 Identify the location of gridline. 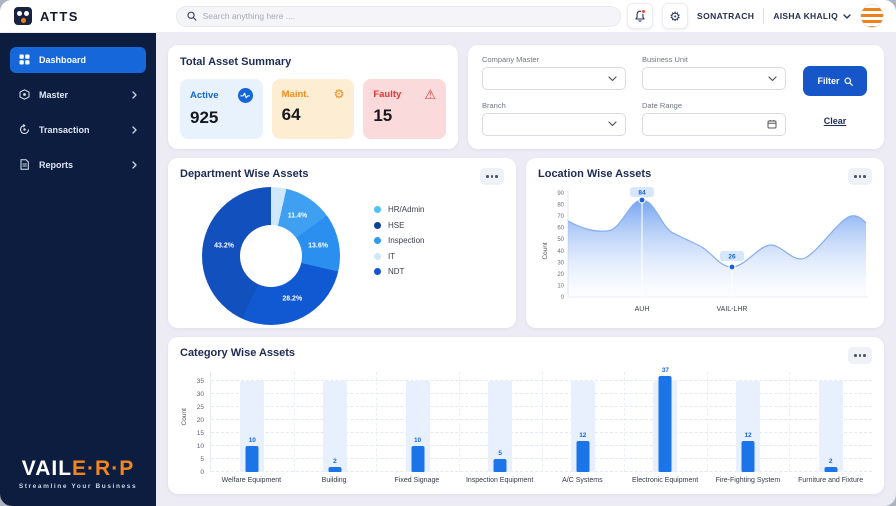
(377, 422).